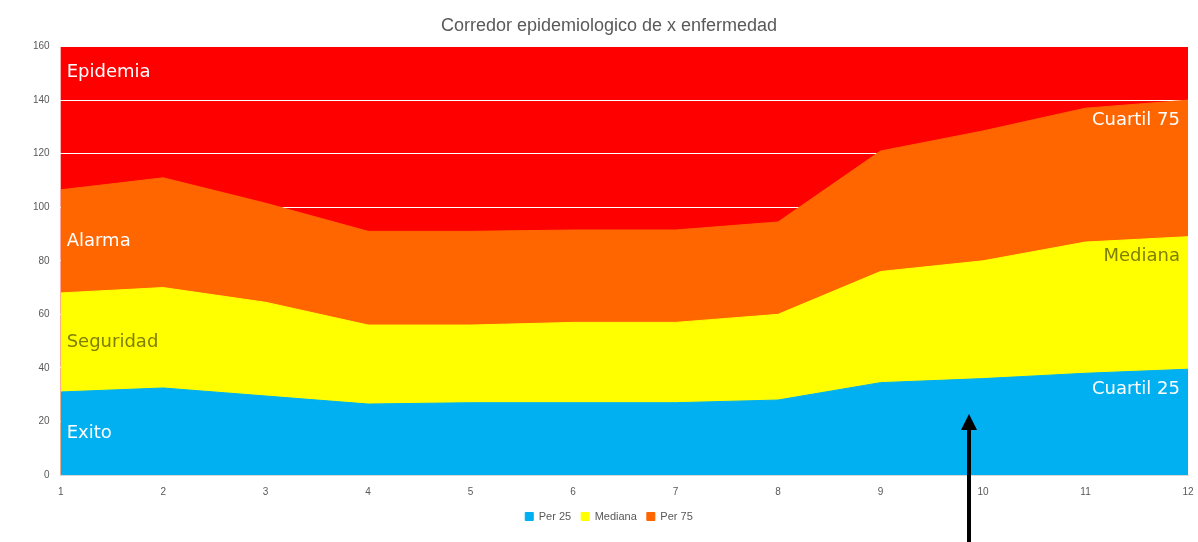 This screenshot has width=1198, height=542. What do you see at coordinates (44, 367) in the screenshot?
I see `y-tick-label: 40` at bounding box center [44, 367].